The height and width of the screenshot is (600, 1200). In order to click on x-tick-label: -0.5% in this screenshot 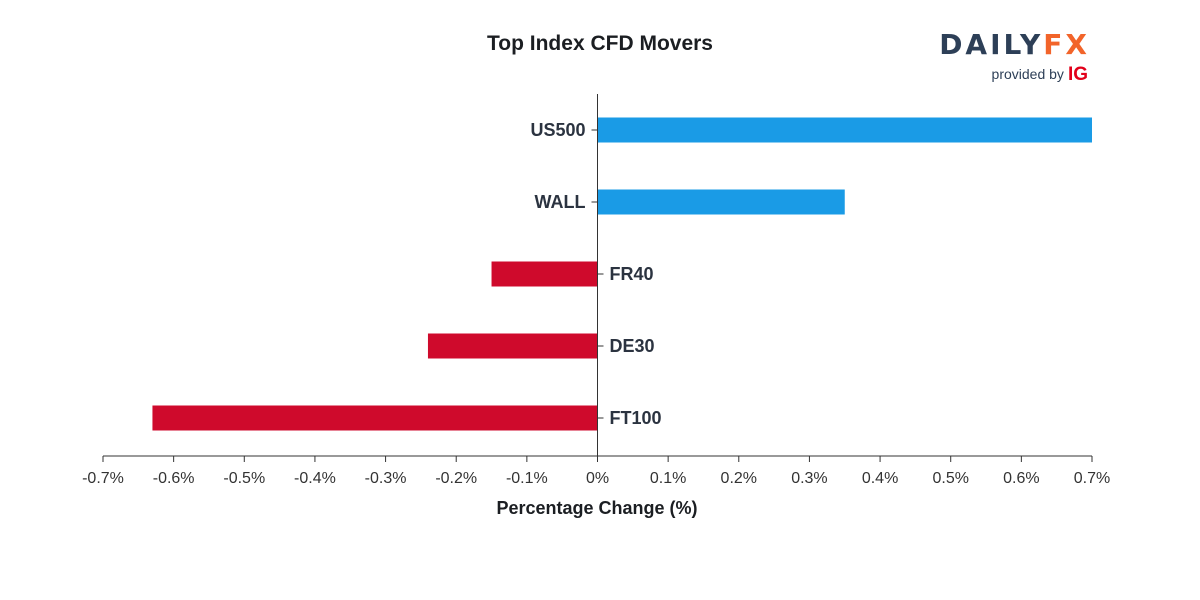, I will do `click(244, 478)`.